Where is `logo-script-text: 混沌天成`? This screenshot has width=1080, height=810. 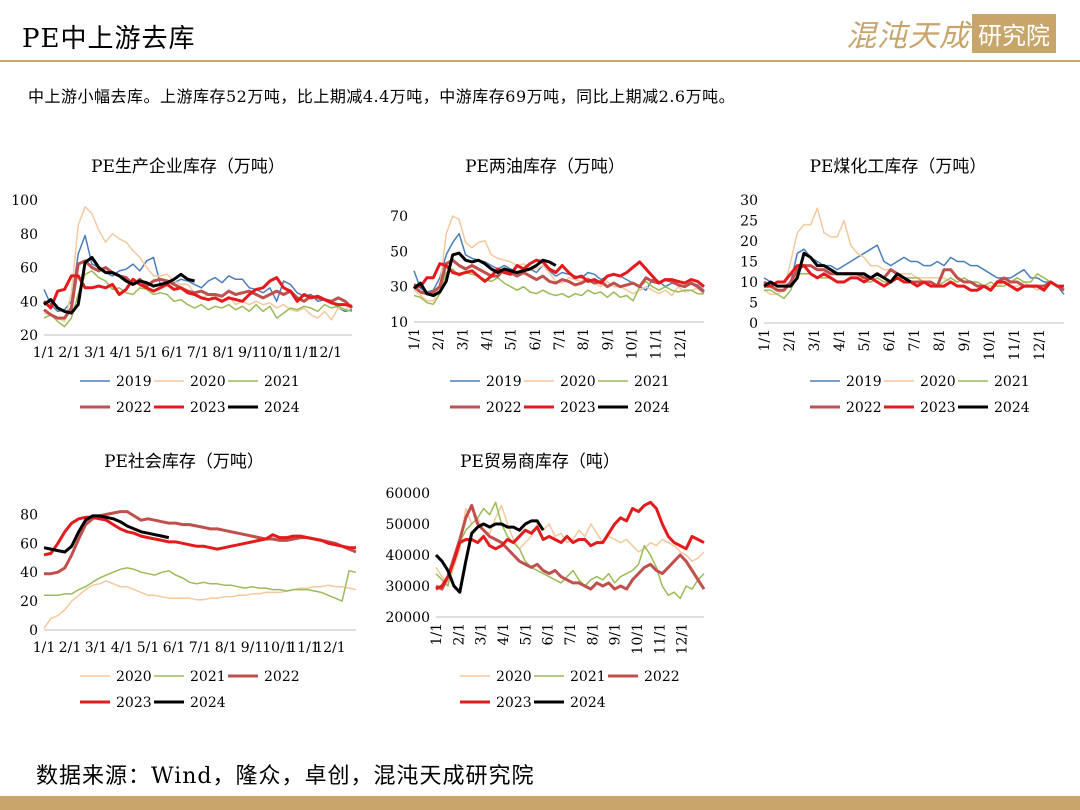
logo-script-text: 混沌天成 is located at coordinates (908, 36).